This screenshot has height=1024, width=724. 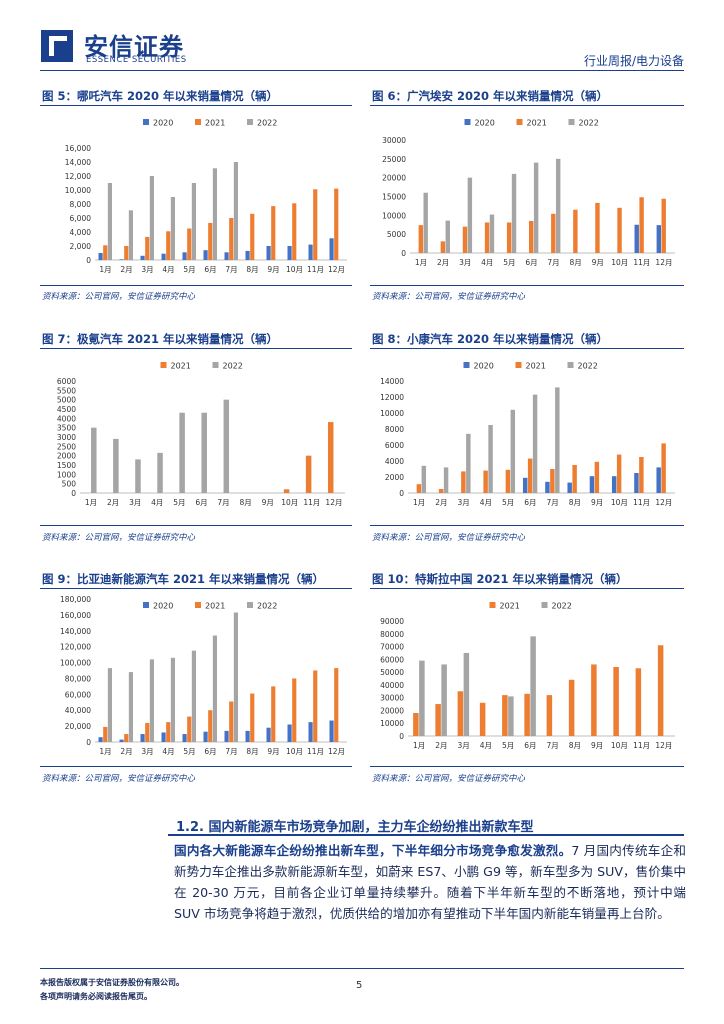 What do you see at coordinates (394, 445) in the screenshot?
I see `y-tick-label: 6000` at bounding box center [394, 445].